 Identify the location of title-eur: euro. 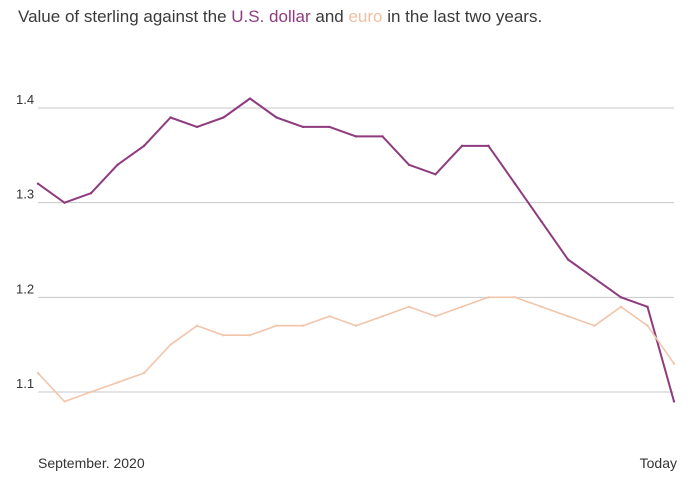
(365, 16).